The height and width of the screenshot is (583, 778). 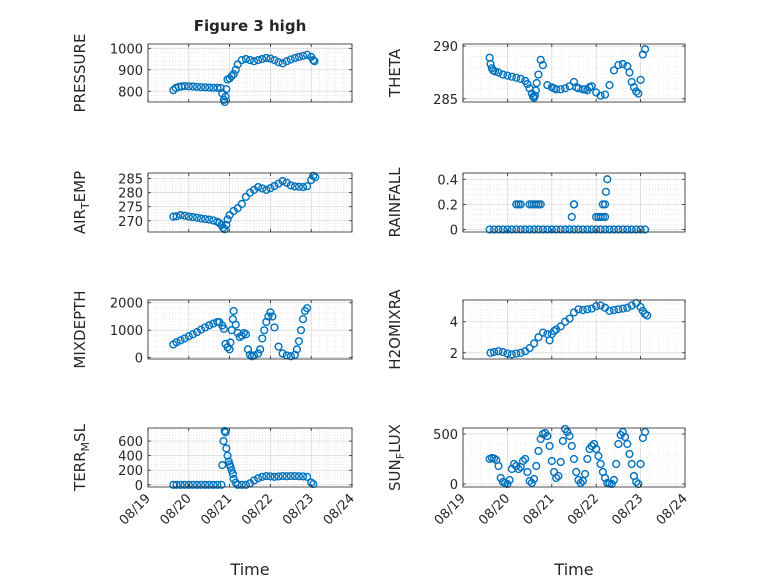 I want to click on y-tick-label: 285, so click(x=130, y=180).